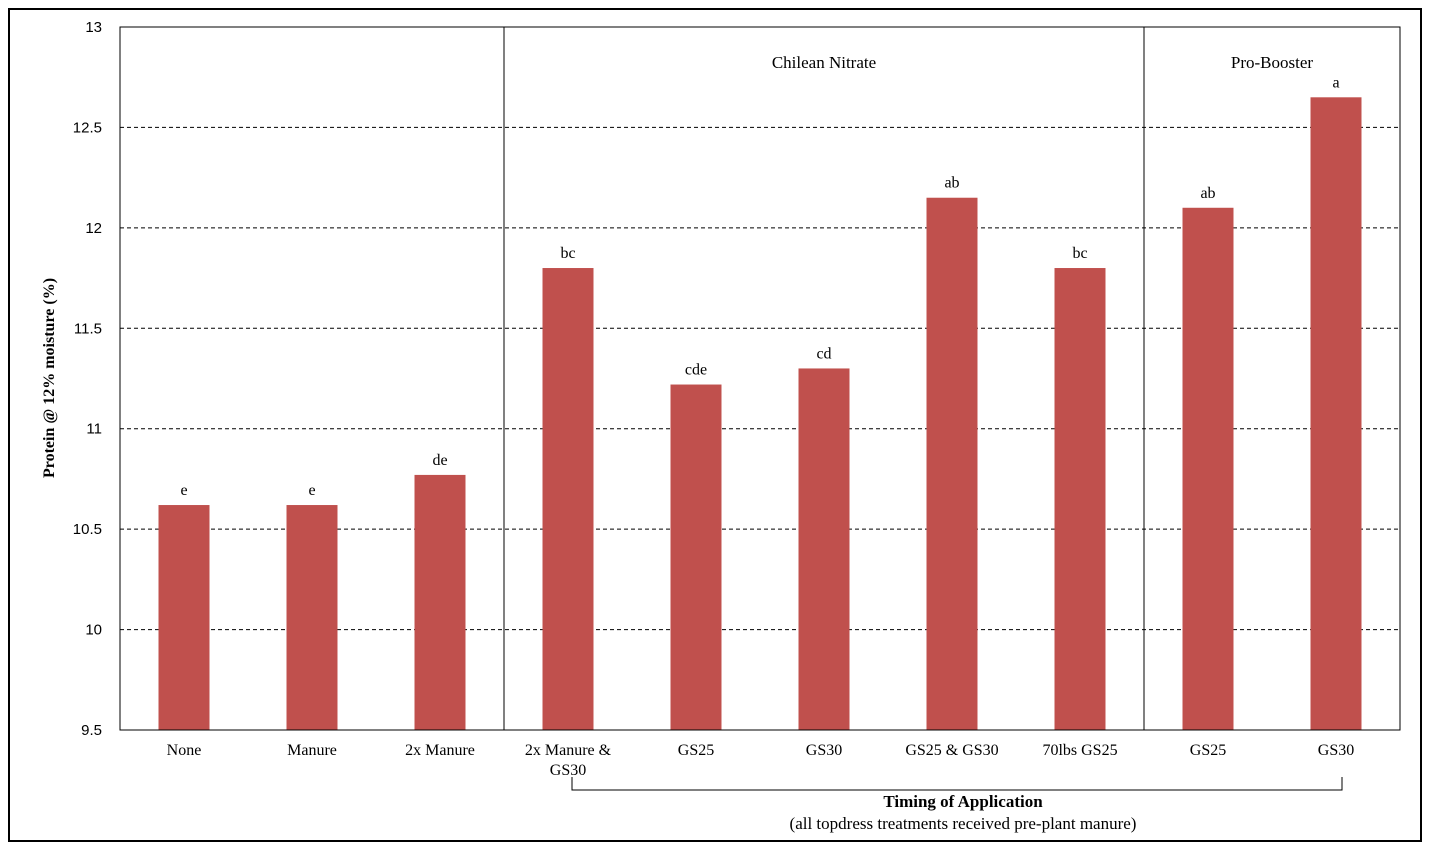 This screenshot has height=844, width=1429. I want to click on y-tick-label: 12, so click(93, 228).